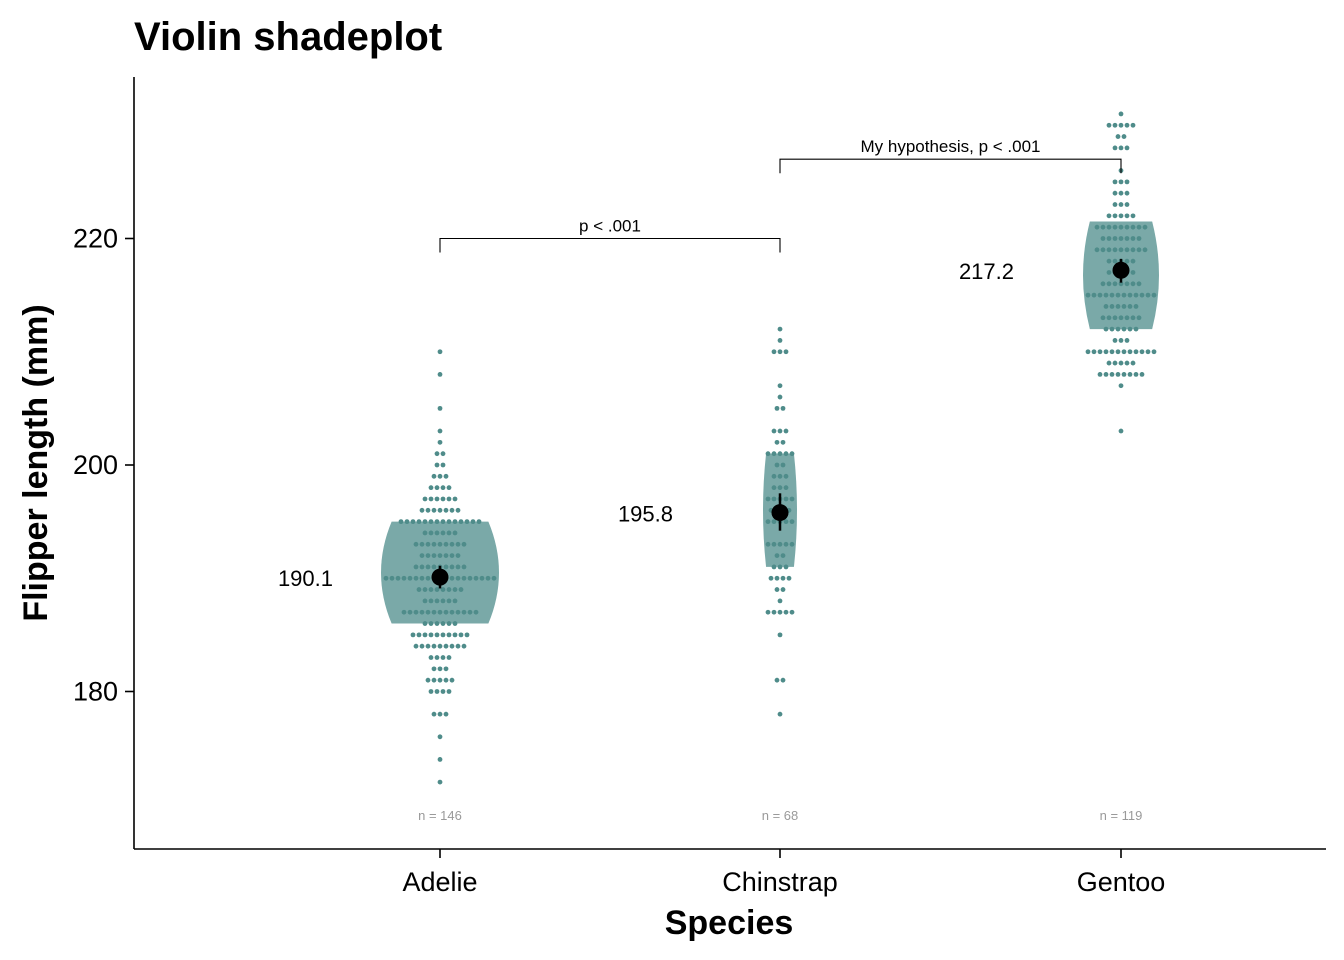  What do you see at coordinates (439, 882) in the screenshot?
I see `x-tick-label: Adelie` at bounding box center [439, 882].